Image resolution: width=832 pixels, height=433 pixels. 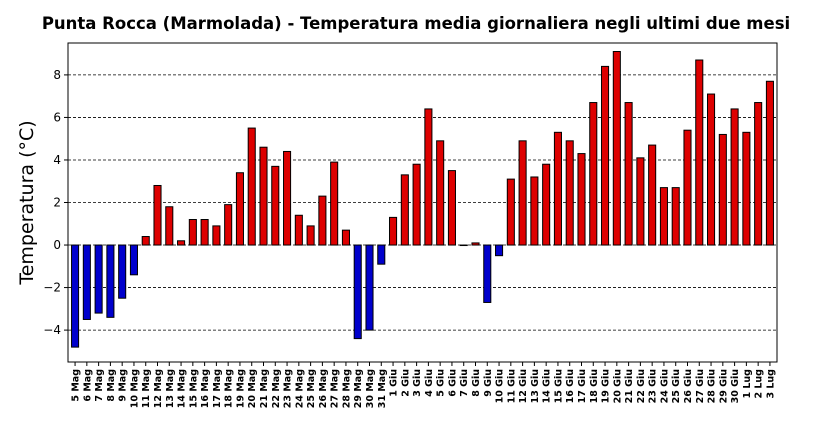 I want to click on bar-9-giu, so click(x=487, y=273).